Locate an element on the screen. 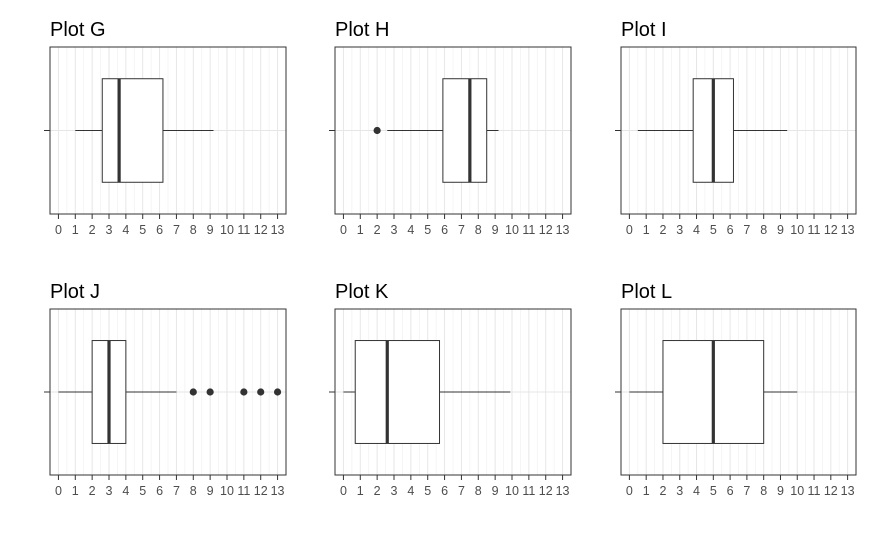 This screenshot has height=545, width=875. panel-title: Plot K is located at coordinates (362, 292).